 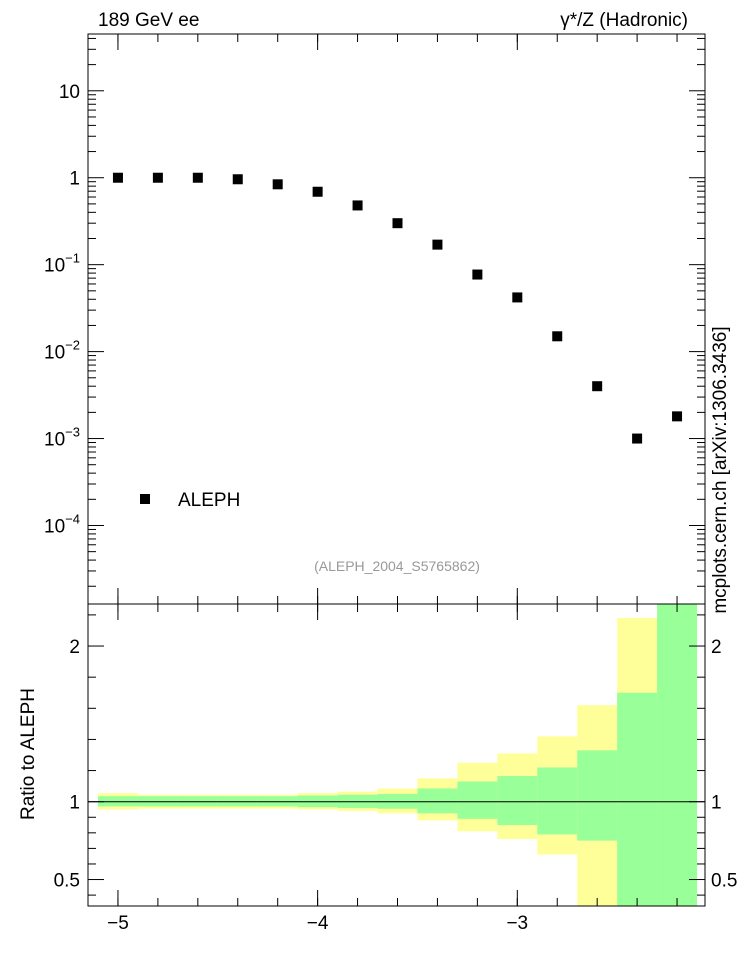 What do you see at coordinates (69, 92) in the screenshot?
I see `y-tick-label: 10` at bounding box center [69, 92].